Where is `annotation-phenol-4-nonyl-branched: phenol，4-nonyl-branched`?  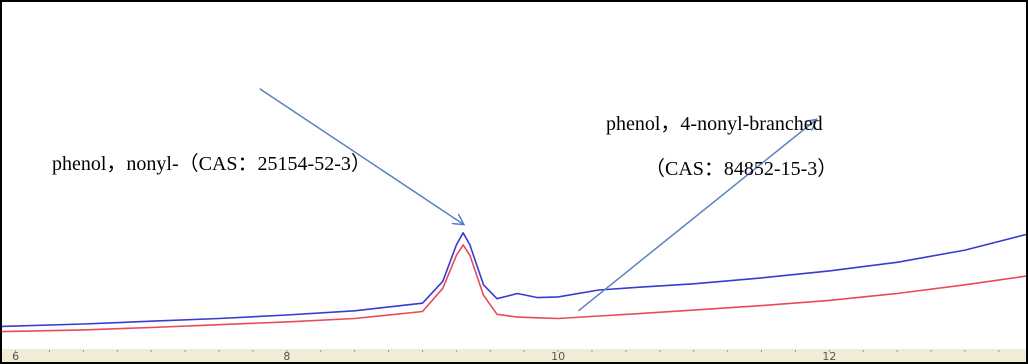
annotation-phenol-4-nonyl-branched: phenol，4-nonyl-branched is located at coordinates (714, 124).